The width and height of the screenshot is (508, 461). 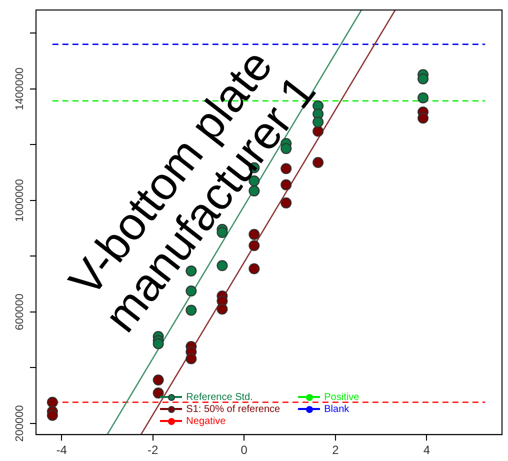 I want to click on y-tick-label: 1000000, so click(x=20, y=200).